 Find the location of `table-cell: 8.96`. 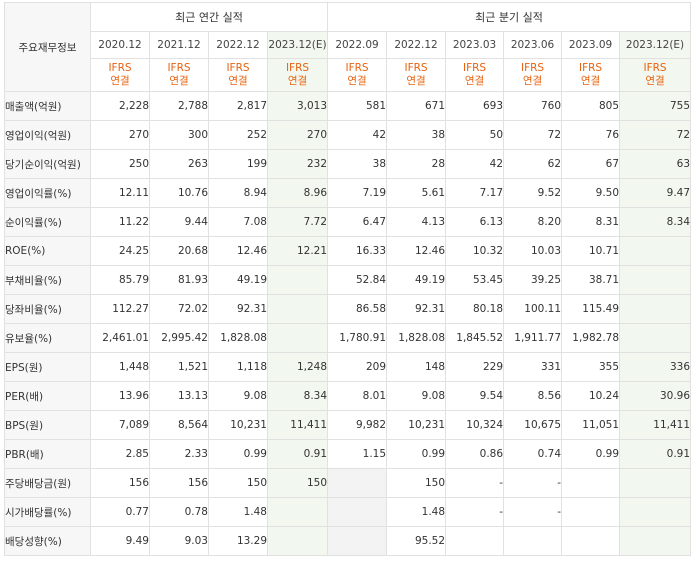

table-cell: 8.96 is located at coordinates (297, 193).